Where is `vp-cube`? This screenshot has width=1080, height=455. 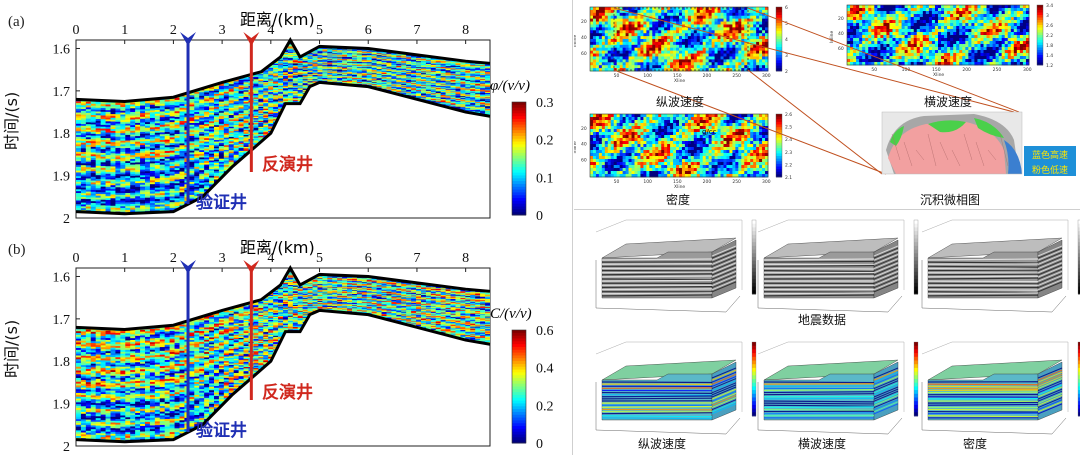 vp-cube is located at coordinates (676, 388).